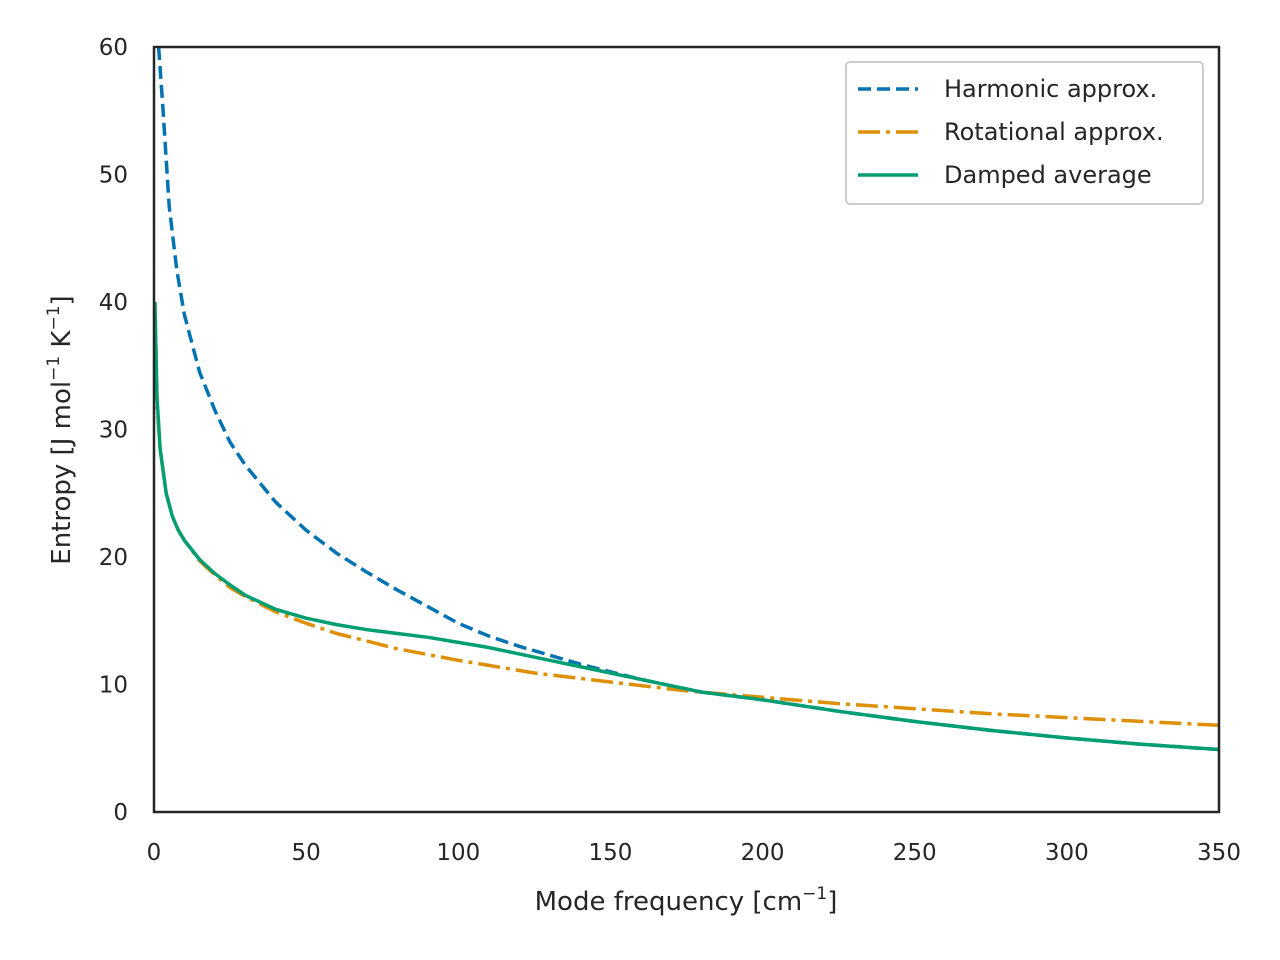 This screenshot has width=1280, height=960. Describe the element at coordinates (610, 853) in the screenshot. I see `x-tick-label: 150` at that location.